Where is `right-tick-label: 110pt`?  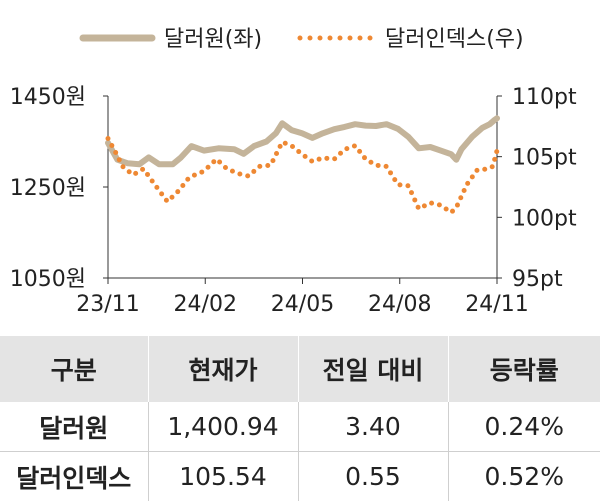 right-tick-label: 110pt is located at coordinates (544, 97).